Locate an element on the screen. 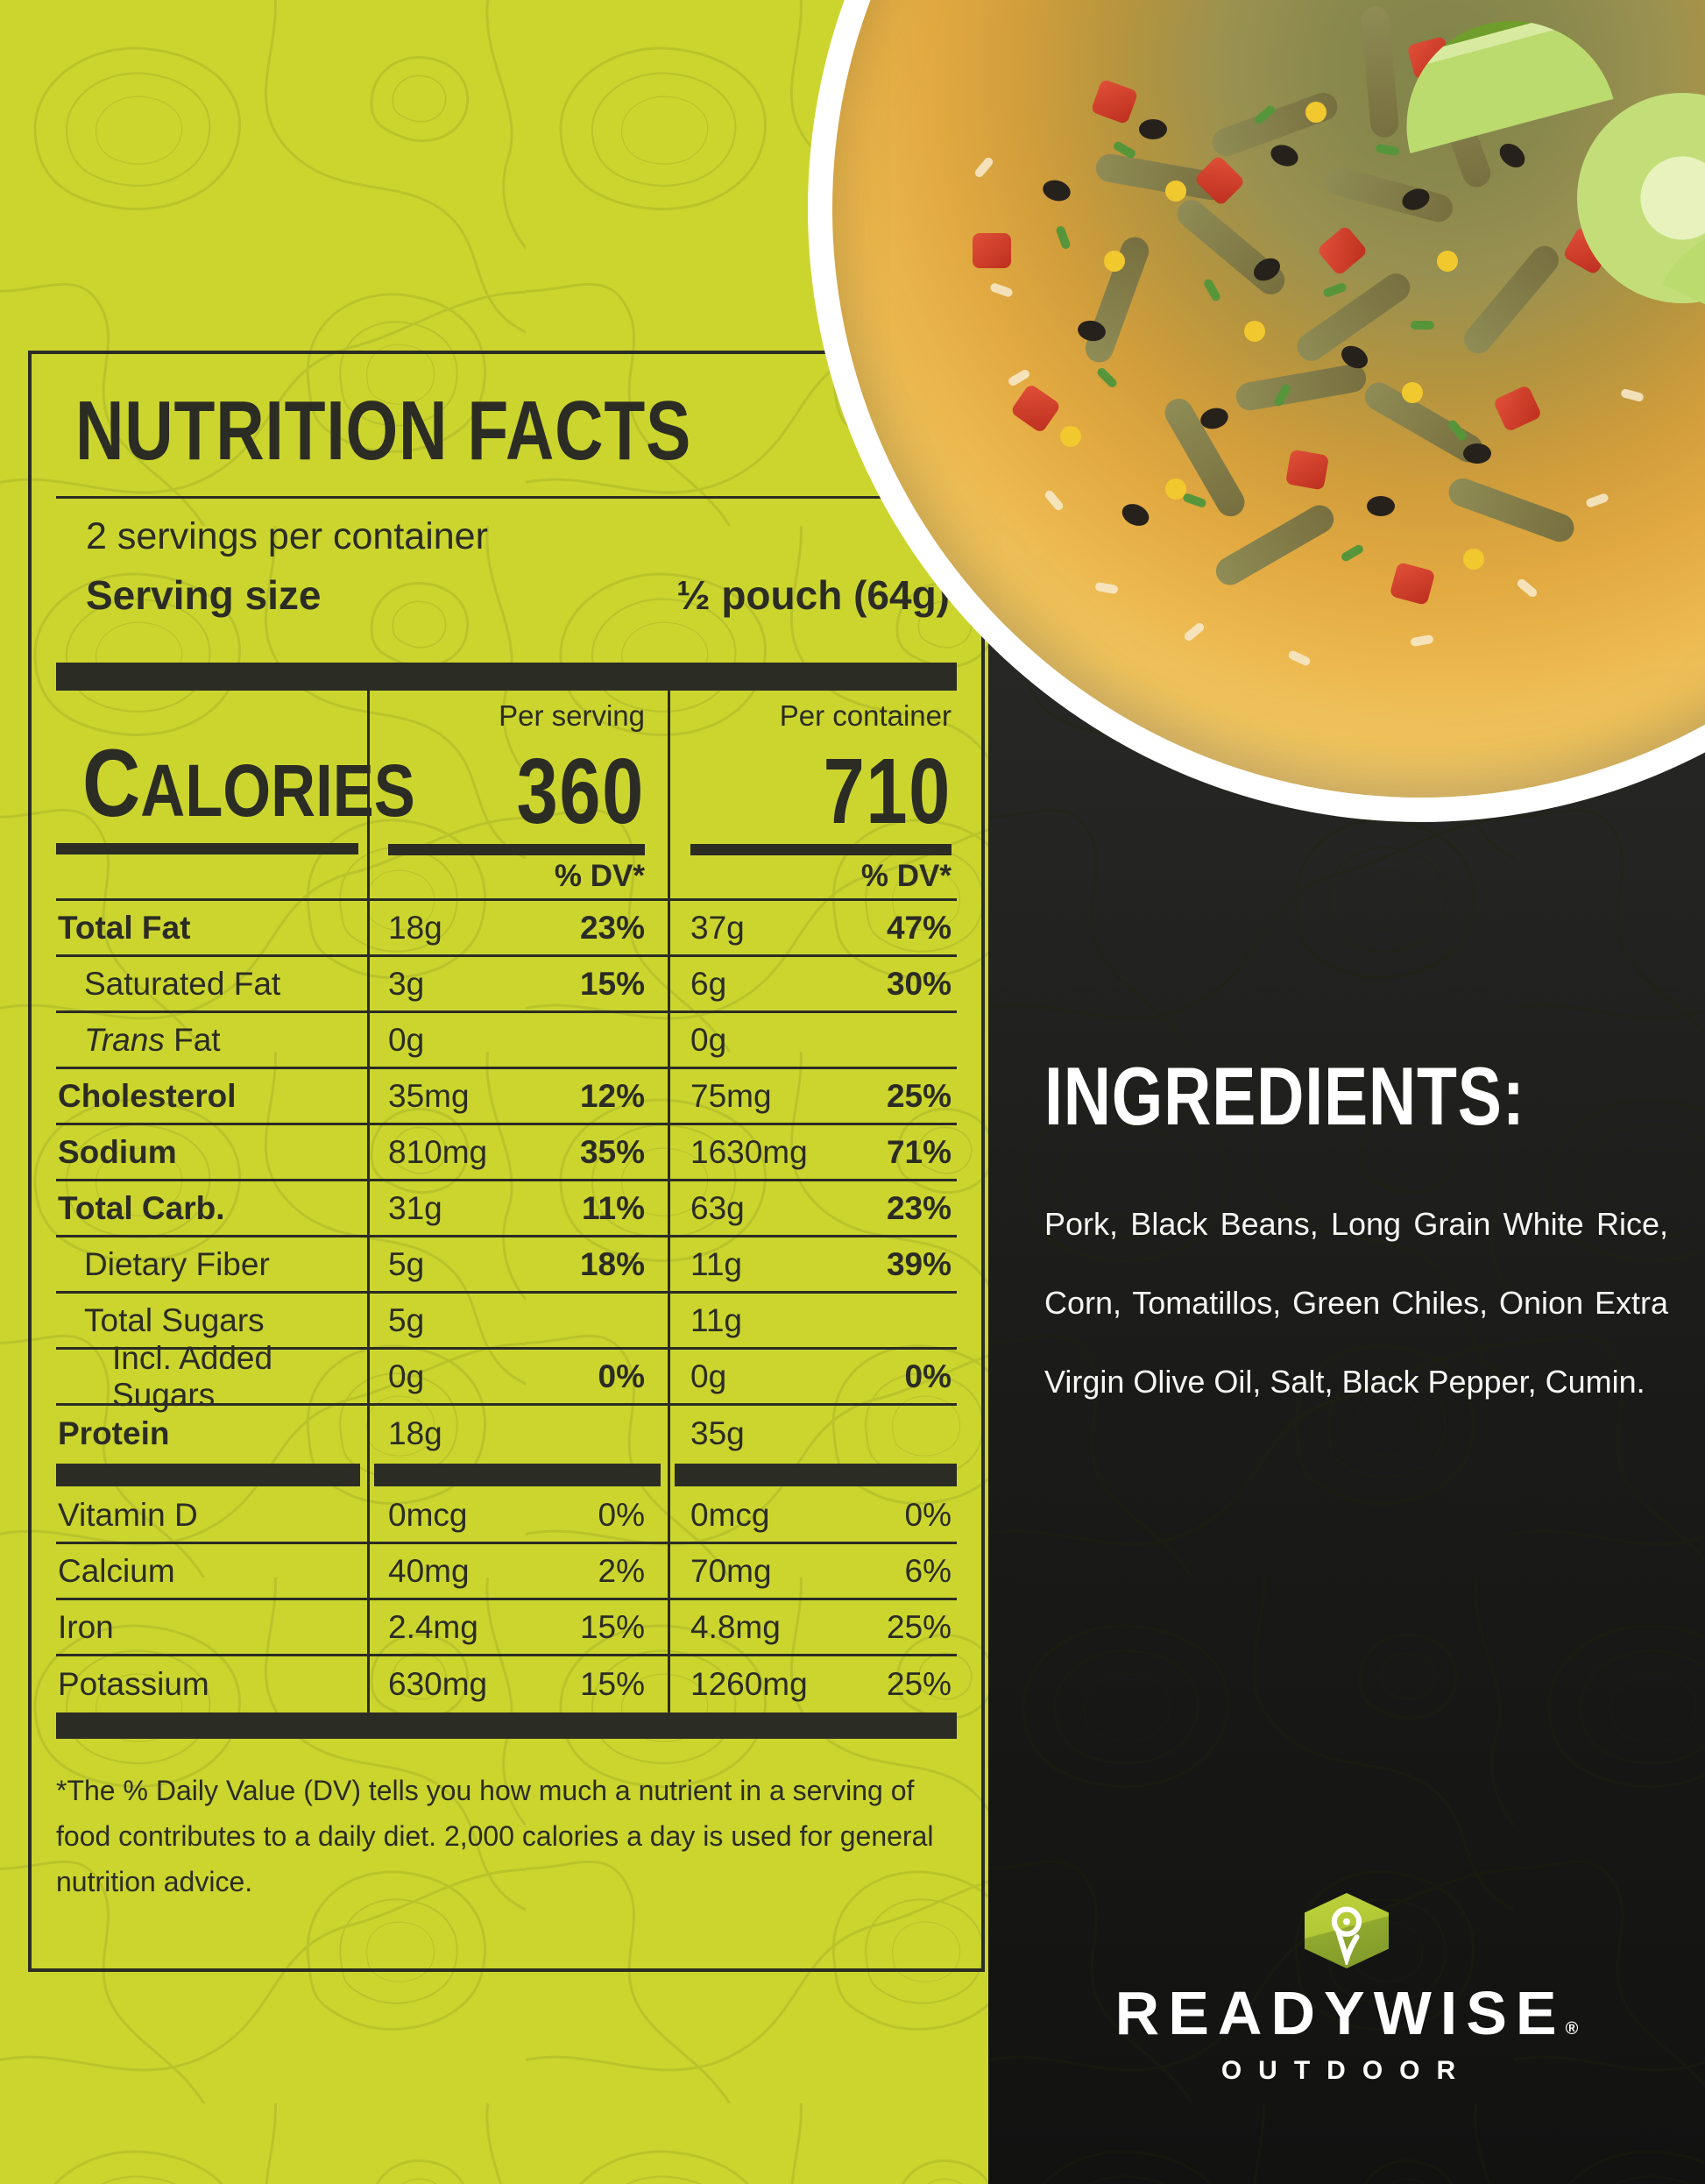 The width and height of the screenshot is (1705, 2184). nutrient-row: Vitamin D 0mcg 0% 0mcg 0% is located at coordinates (507, 1516).